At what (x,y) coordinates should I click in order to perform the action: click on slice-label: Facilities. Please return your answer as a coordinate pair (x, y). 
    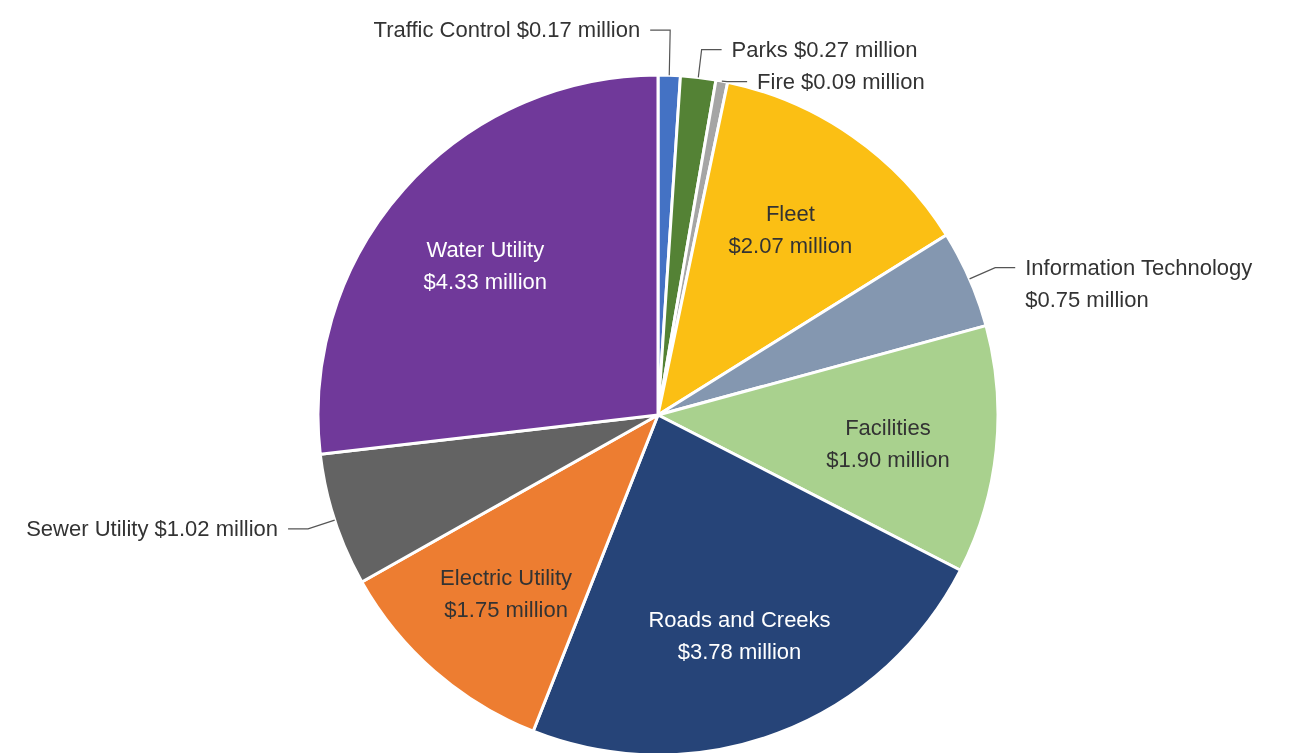
    Looking at the image, I should click on (888, 428).